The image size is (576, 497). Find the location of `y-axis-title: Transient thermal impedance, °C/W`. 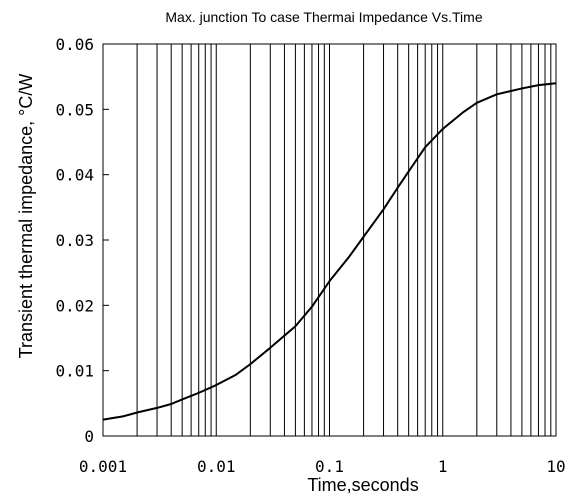

y-axis-title: Transient thermal impedance, °C/W is located at coordinates (26, 216).